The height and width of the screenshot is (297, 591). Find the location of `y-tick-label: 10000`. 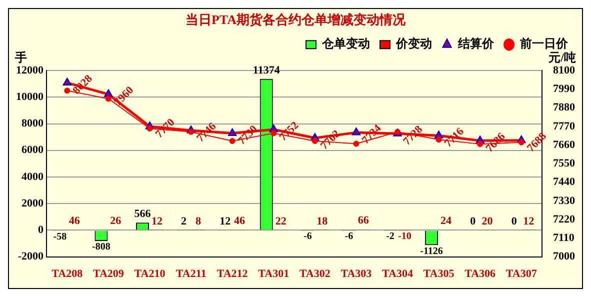

y-tick-label: 10000 is located at coordinates (30, 97).